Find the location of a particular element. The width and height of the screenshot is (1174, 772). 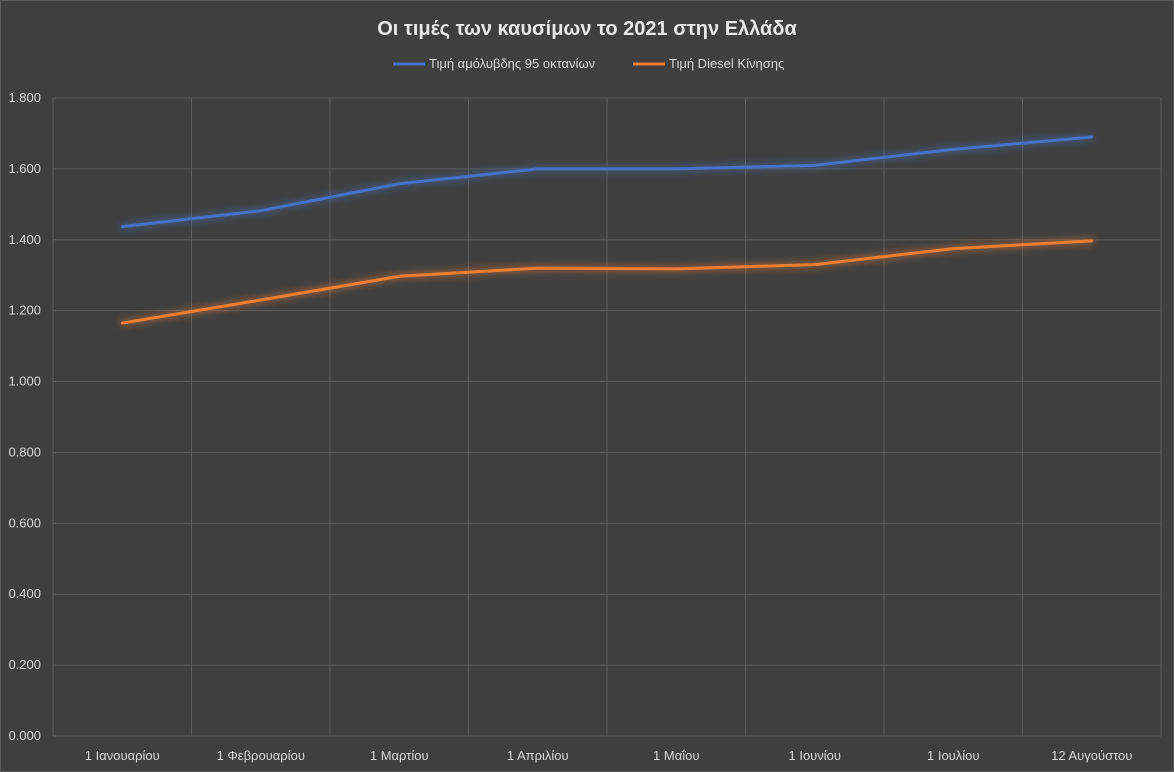

x-tick-label: 1 Ιανουαρίου is located at coordinates (122, 755).